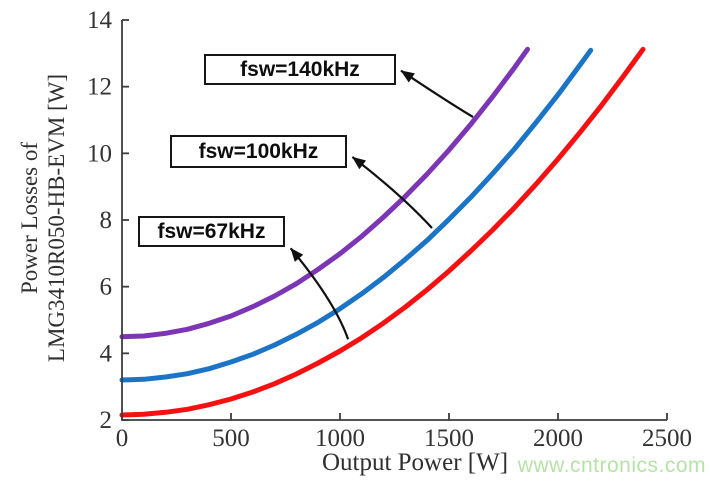  Describe the element at coordinates (56, 218) in the screenshot. I see `y-axis-label-line2: LMG3410R050-HB-EVM [W]` at that location.